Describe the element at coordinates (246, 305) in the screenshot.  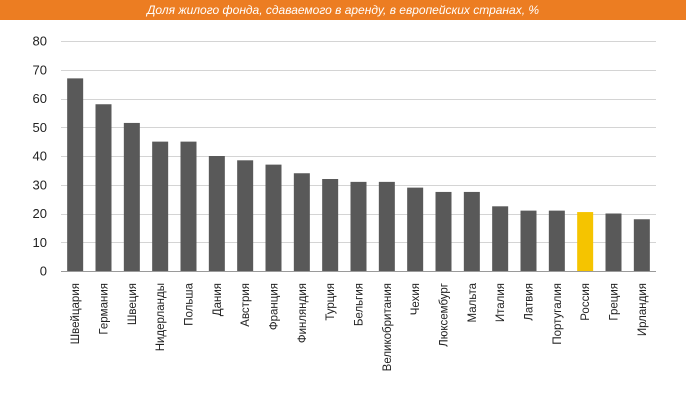
I see `x-category-label: Австрия` at that location.